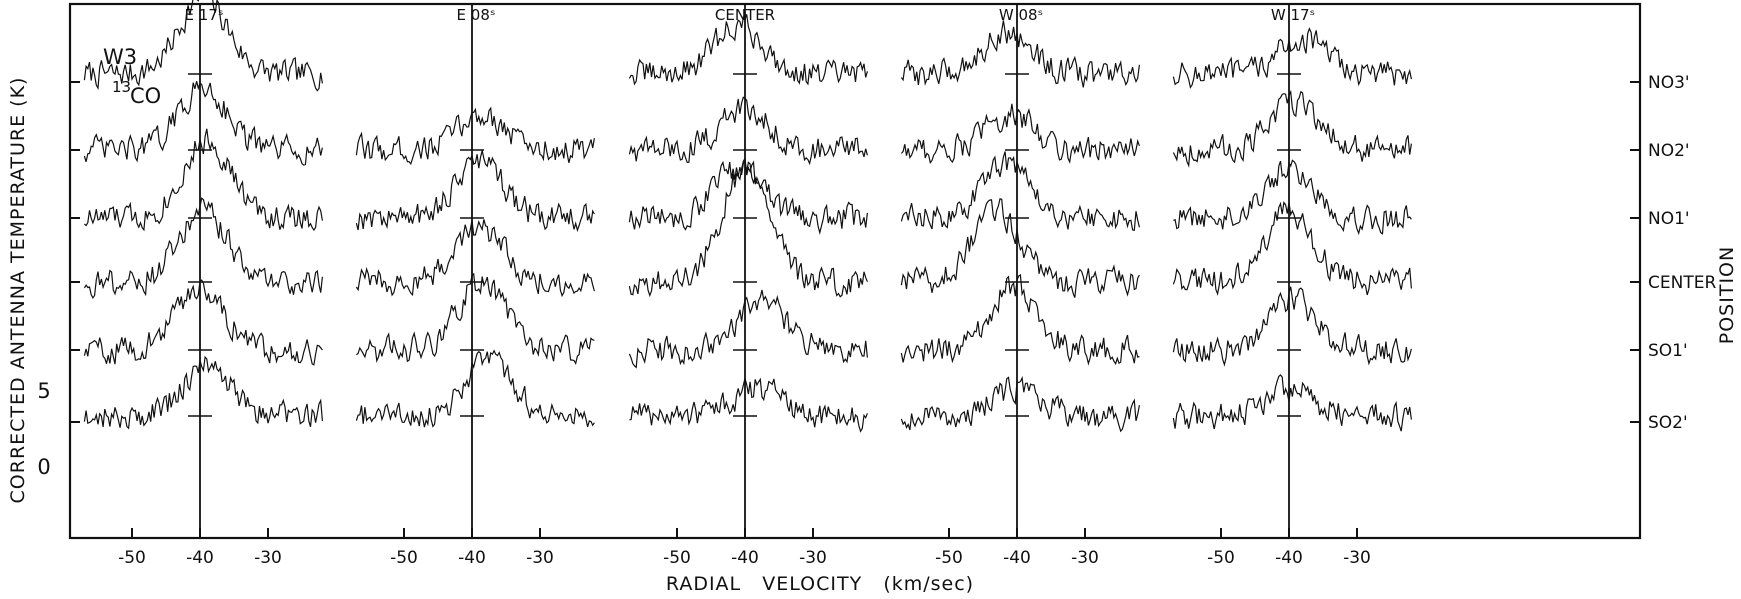 This screenshot has height=599, width=1741. Describe the element at coordinates (145, 96) in the screenshot. I see `molecule-name: CO` at that location.